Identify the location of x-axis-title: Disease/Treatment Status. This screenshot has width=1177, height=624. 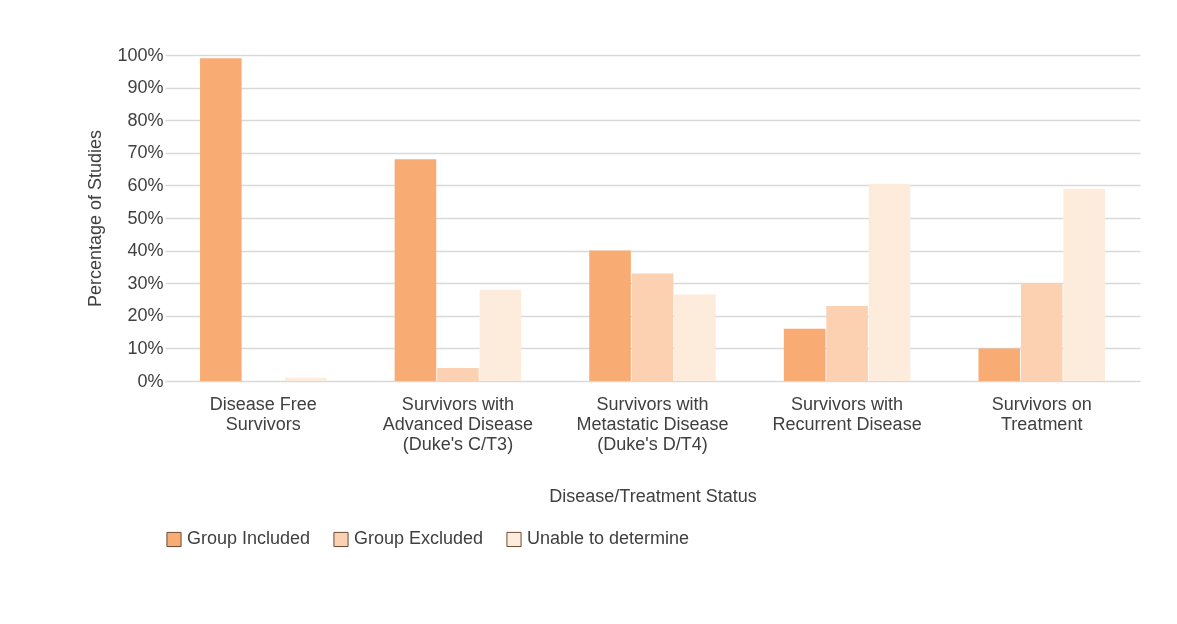
(653, 495).